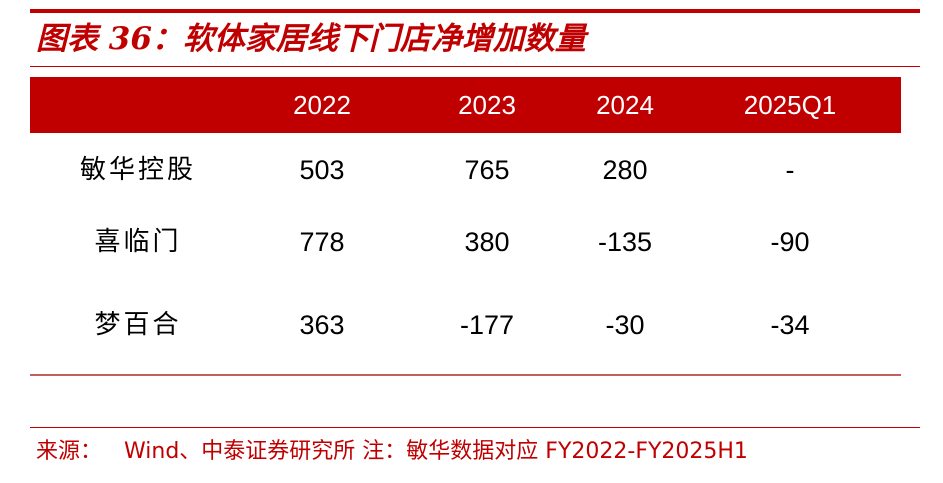  What do you see at coordinates (790, 105) in the screenshot?
I see `column-header-2025q1: 2025Q1` at bounding box center [790, 105].